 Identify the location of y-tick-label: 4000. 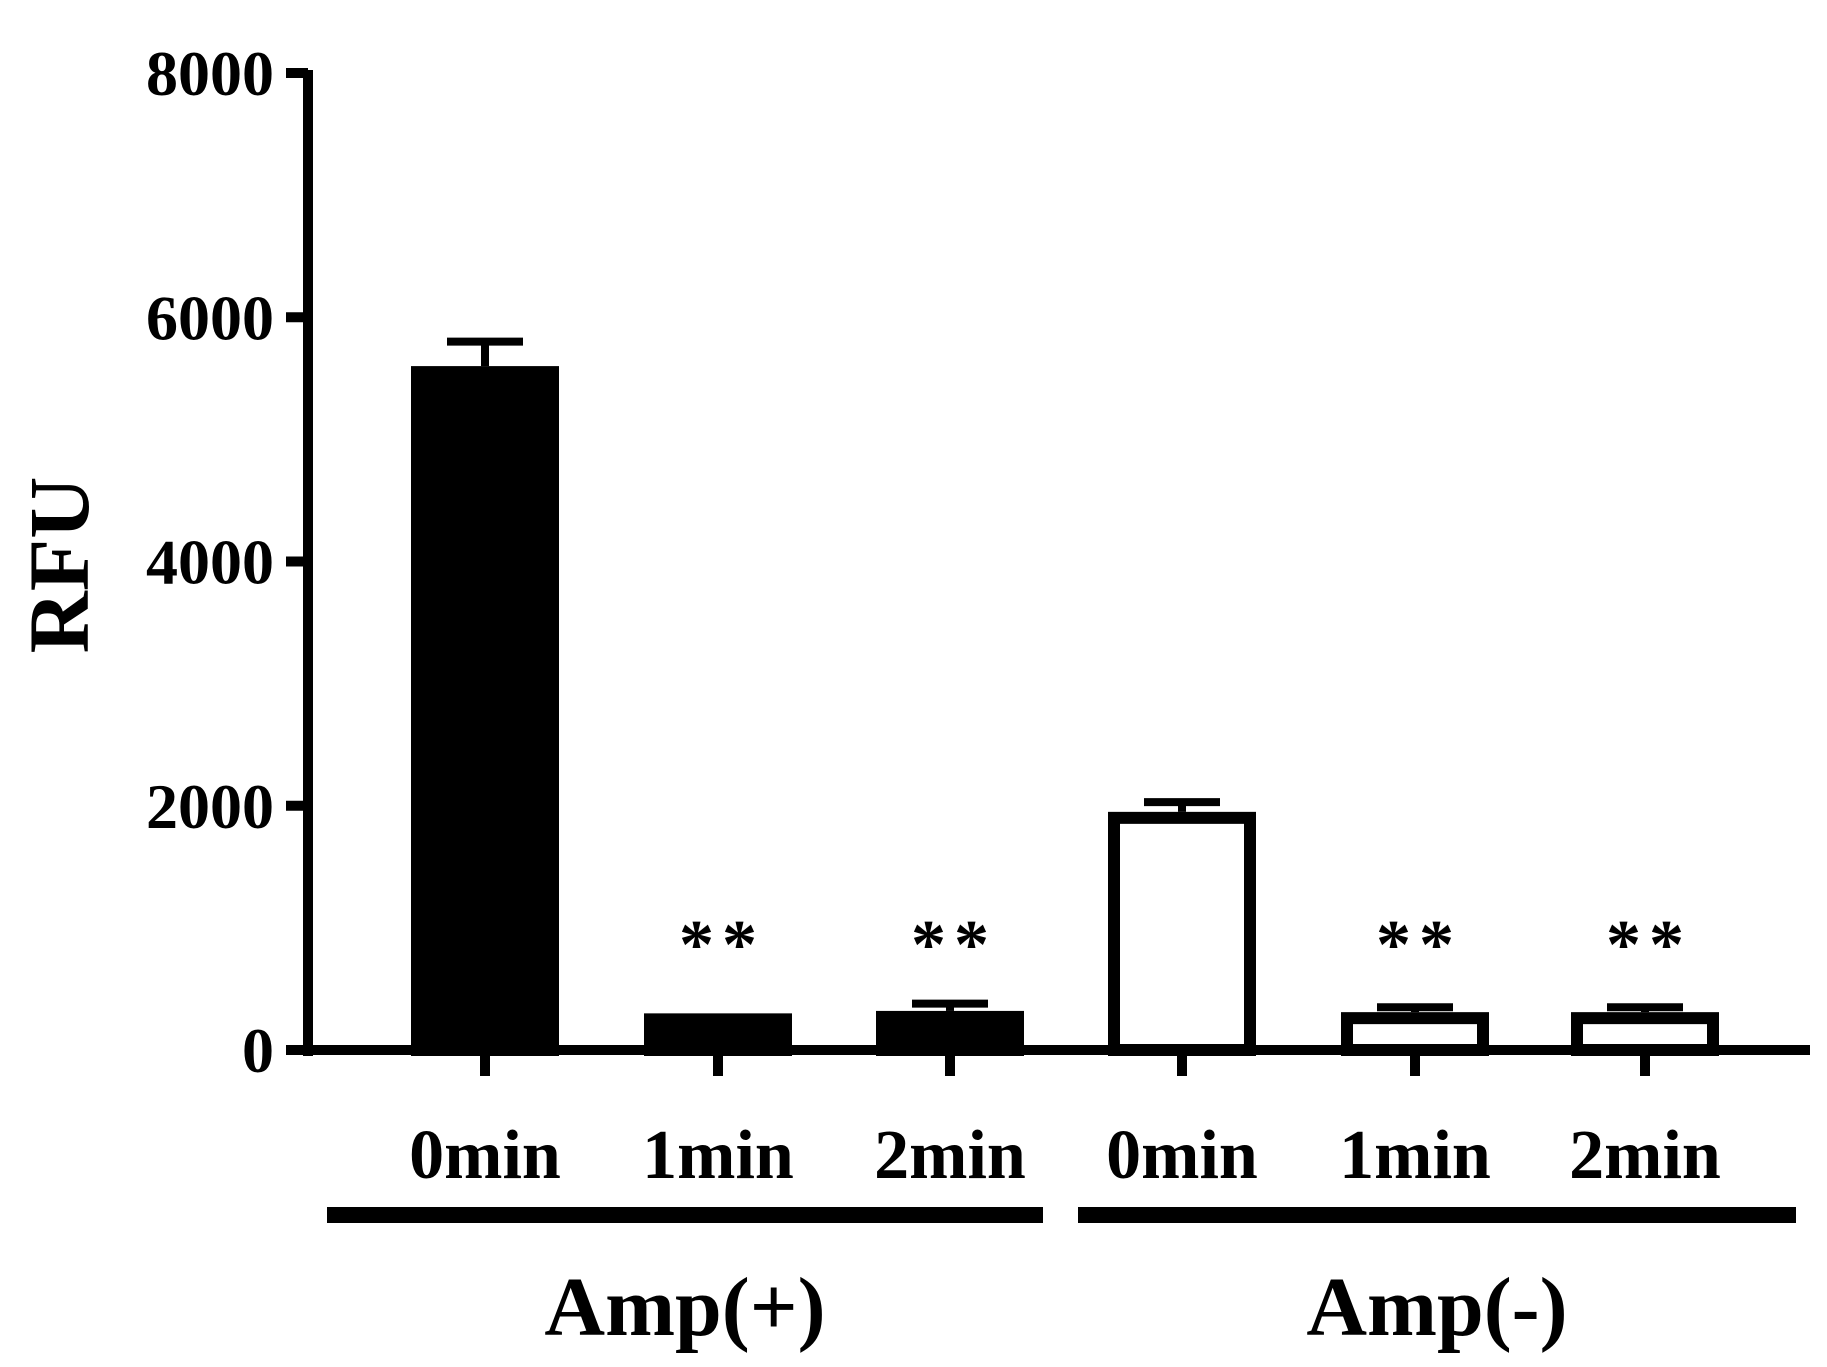
(210, 562).